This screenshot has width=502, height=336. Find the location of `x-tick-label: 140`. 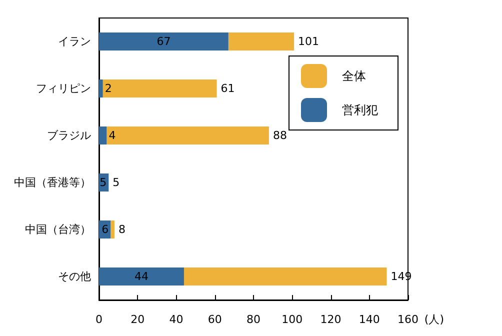

x-tick-label: 140 is located at coordinates (369, 319).